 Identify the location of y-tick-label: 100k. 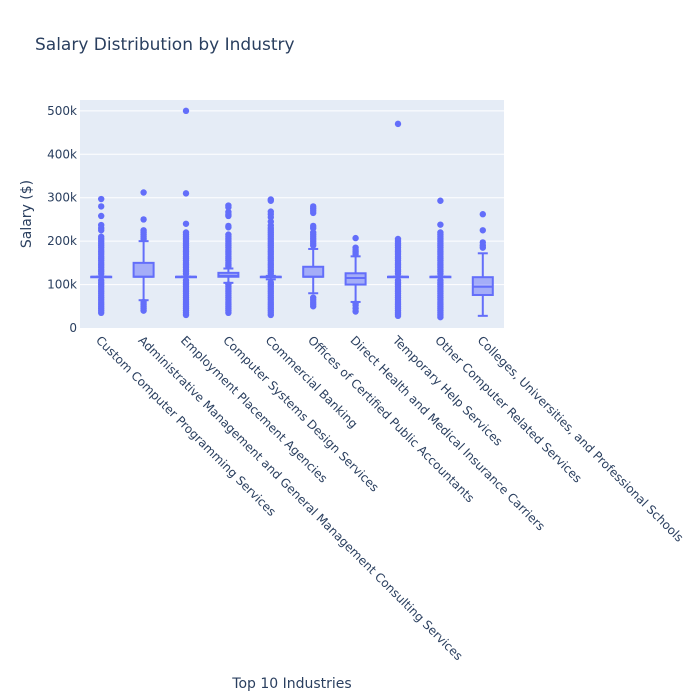
(62, 285).